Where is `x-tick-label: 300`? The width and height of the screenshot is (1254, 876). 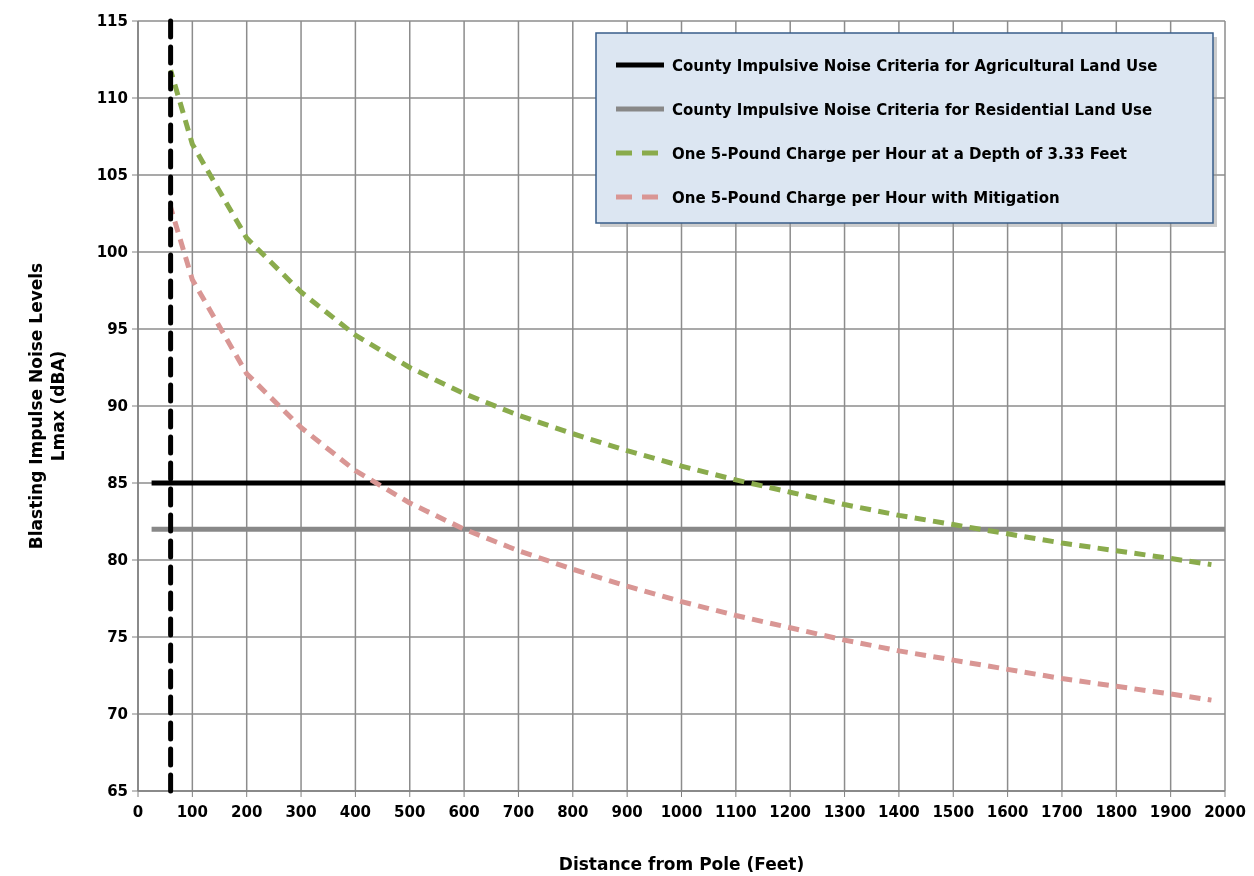
x-tick-label: 300 is located at coordinates (301, 812).